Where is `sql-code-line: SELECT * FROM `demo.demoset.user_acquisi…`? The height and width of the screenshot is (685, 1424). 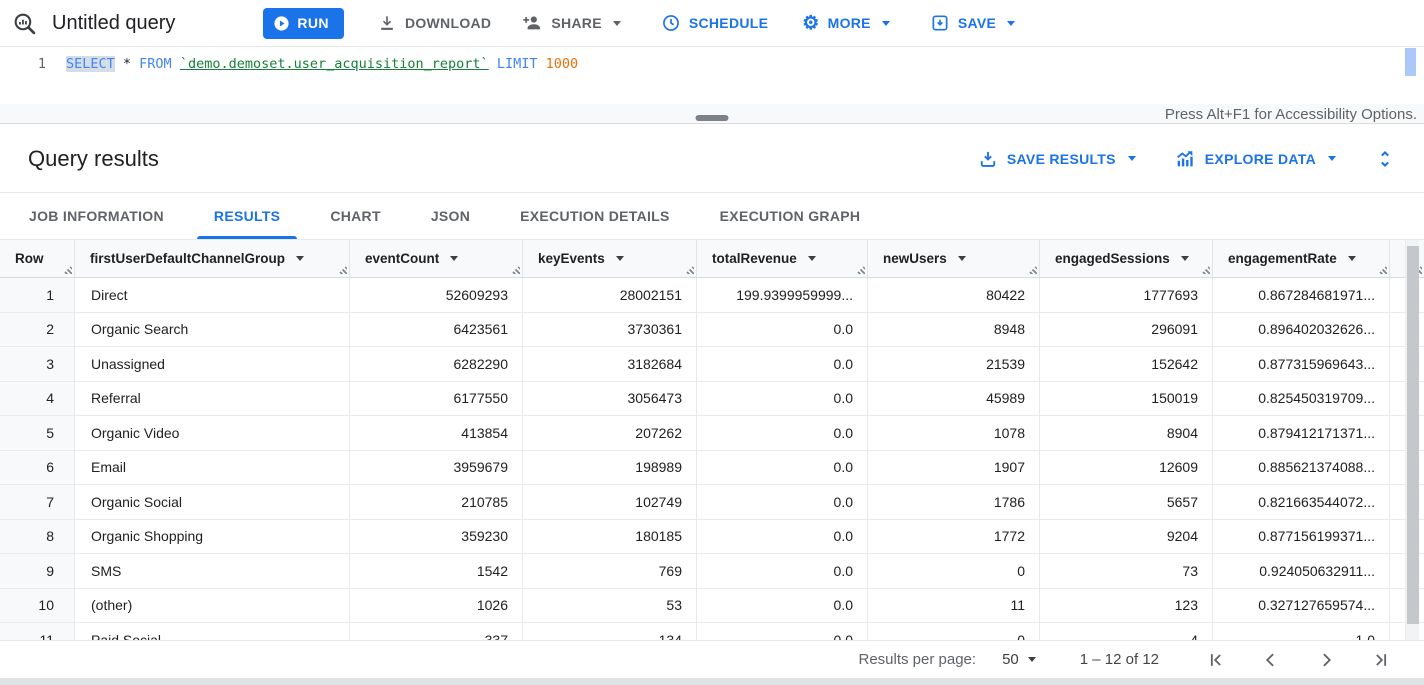 sql-code-line: SELECT * FROM `demo.demoset.user_acquisi… is located at coordinates (322, 64).